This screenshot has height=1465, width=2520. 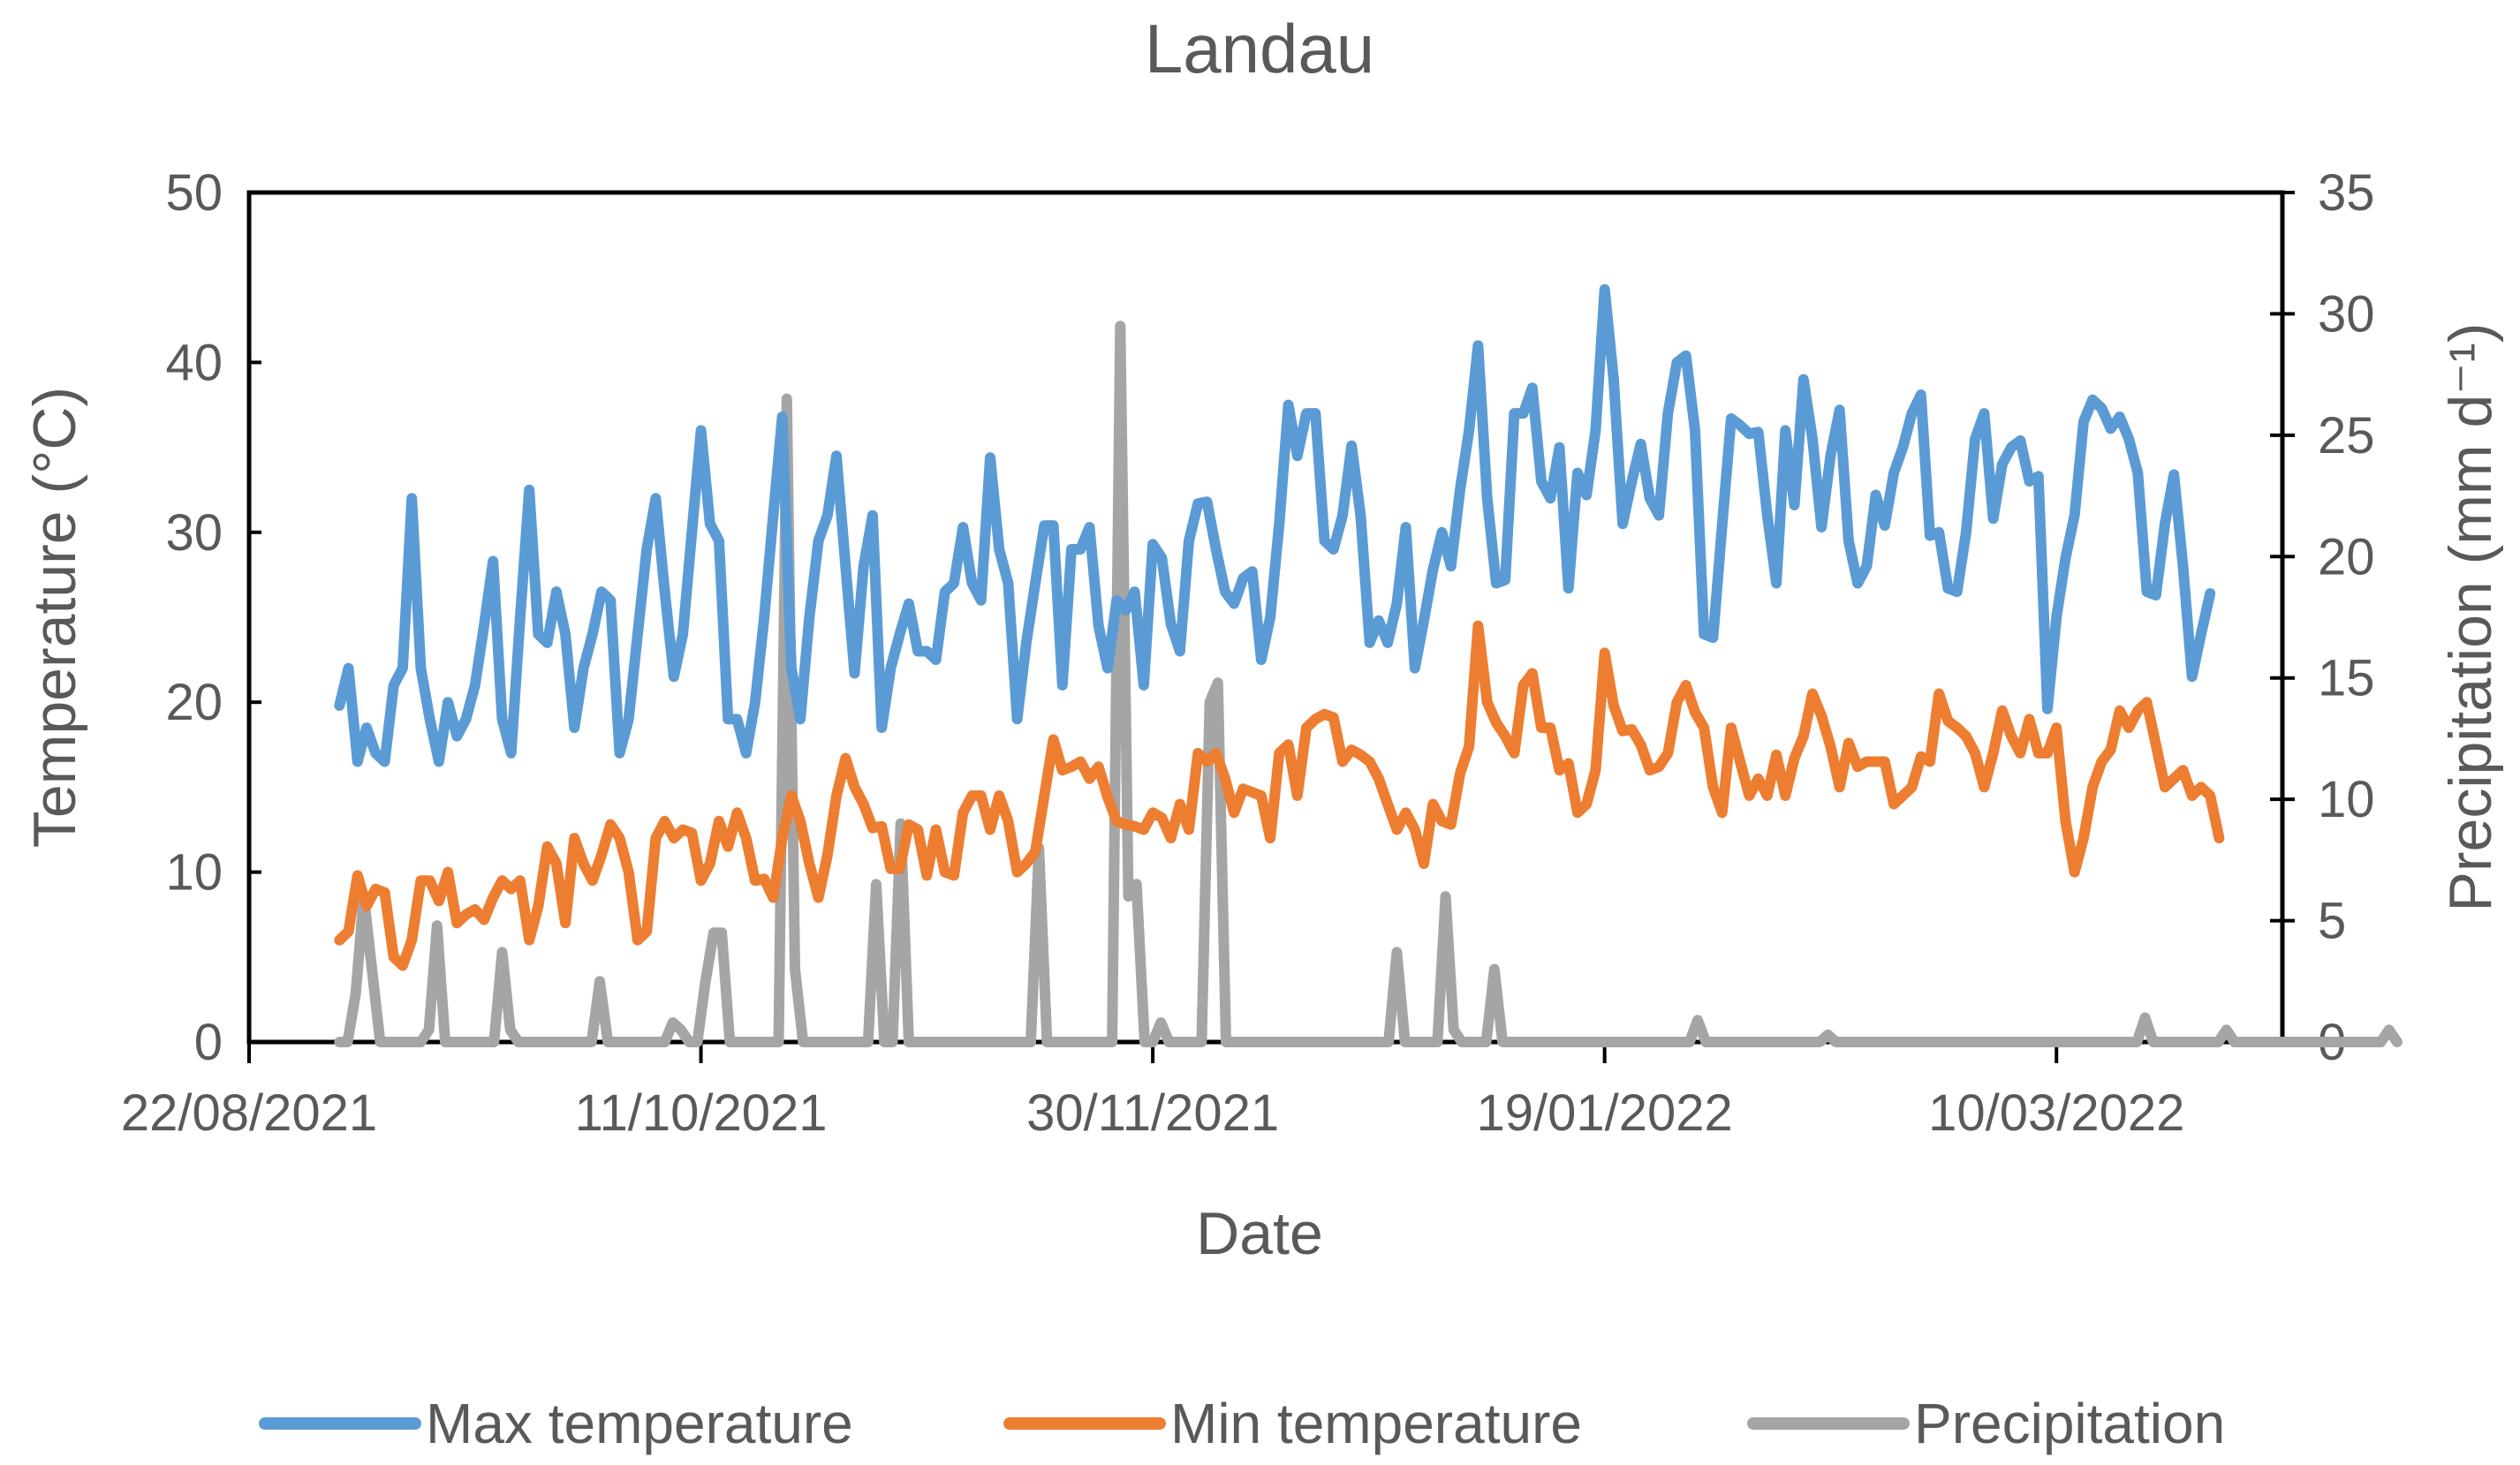 I want to click on right-tick-label: 35, so click(x=2346, y=193).